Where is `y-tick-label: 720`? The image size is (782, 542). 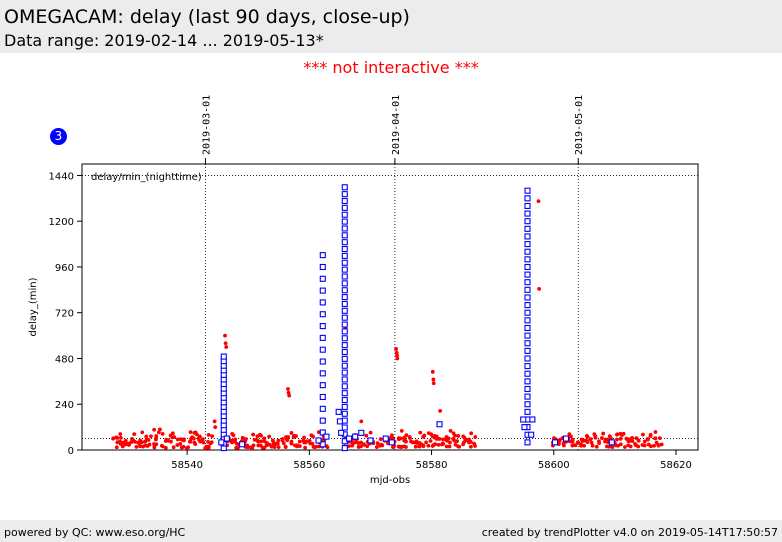 y-tick-label: 720 is located at coordinates (64, 314).